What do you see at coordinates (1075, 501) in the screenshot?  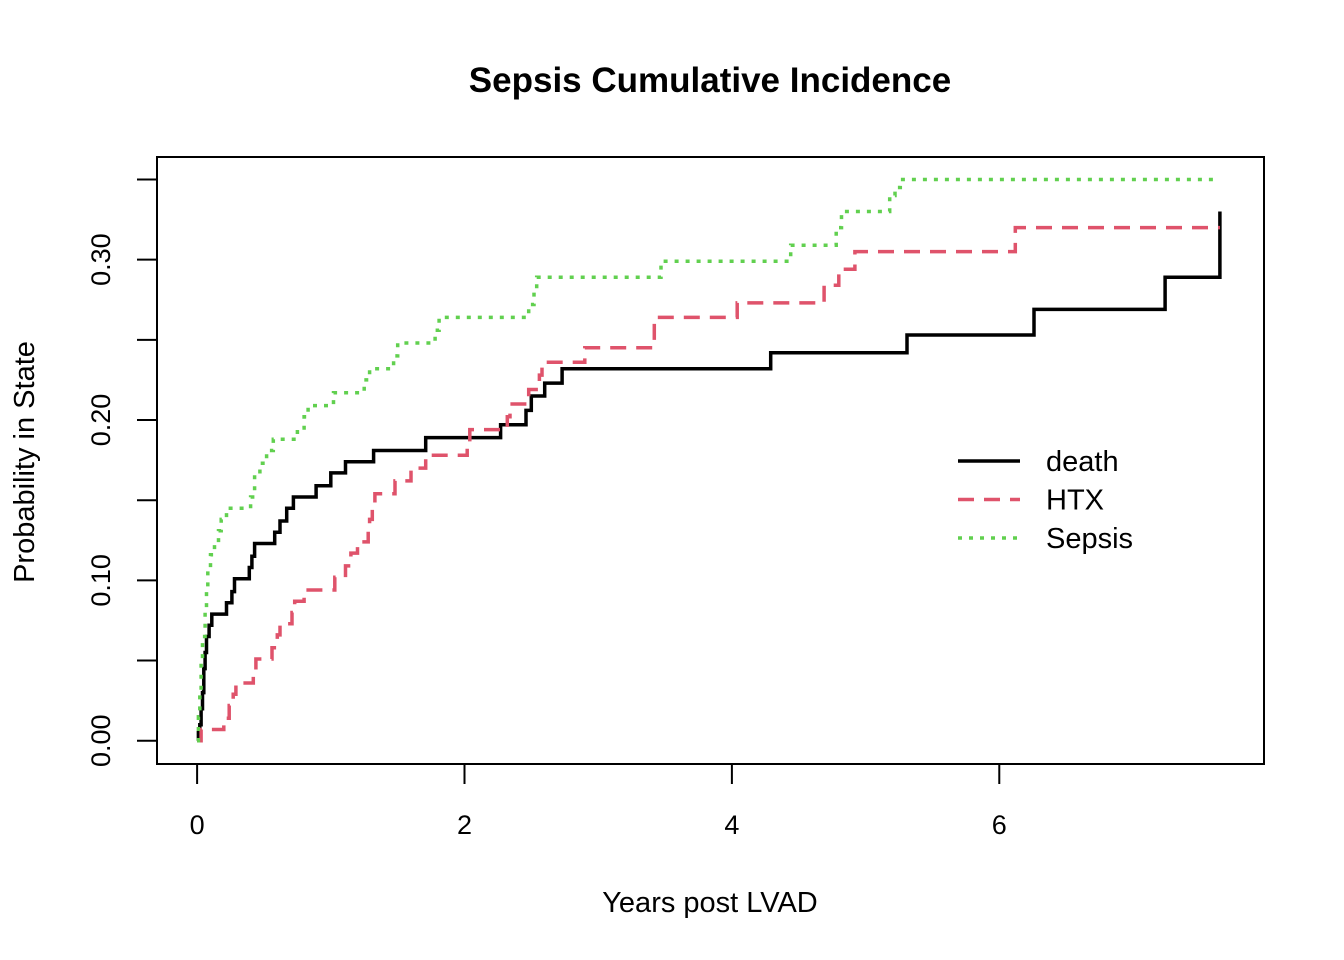 I see `legend-label-htx: HTX` at bounding box center [1075, 501].